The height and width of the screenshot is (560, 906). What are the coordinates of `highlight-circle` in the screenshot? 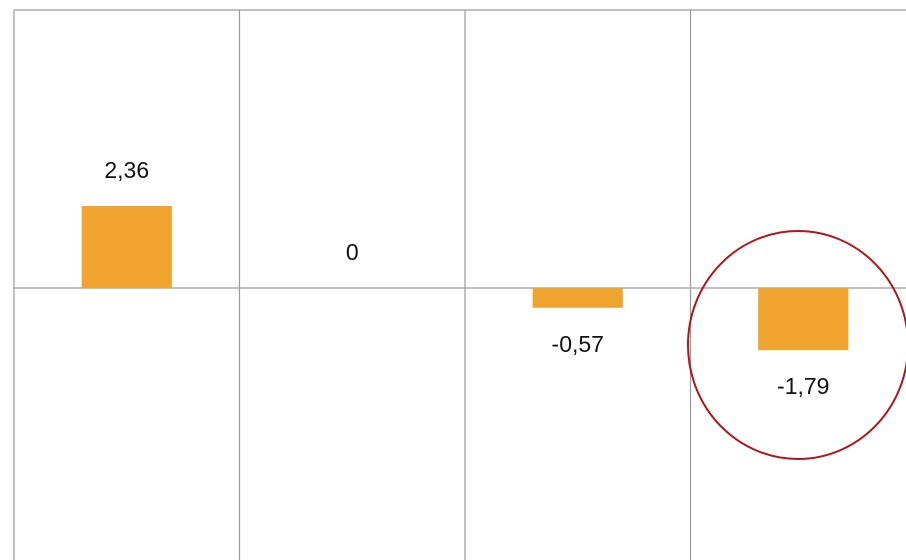 It's located at (796, 345).